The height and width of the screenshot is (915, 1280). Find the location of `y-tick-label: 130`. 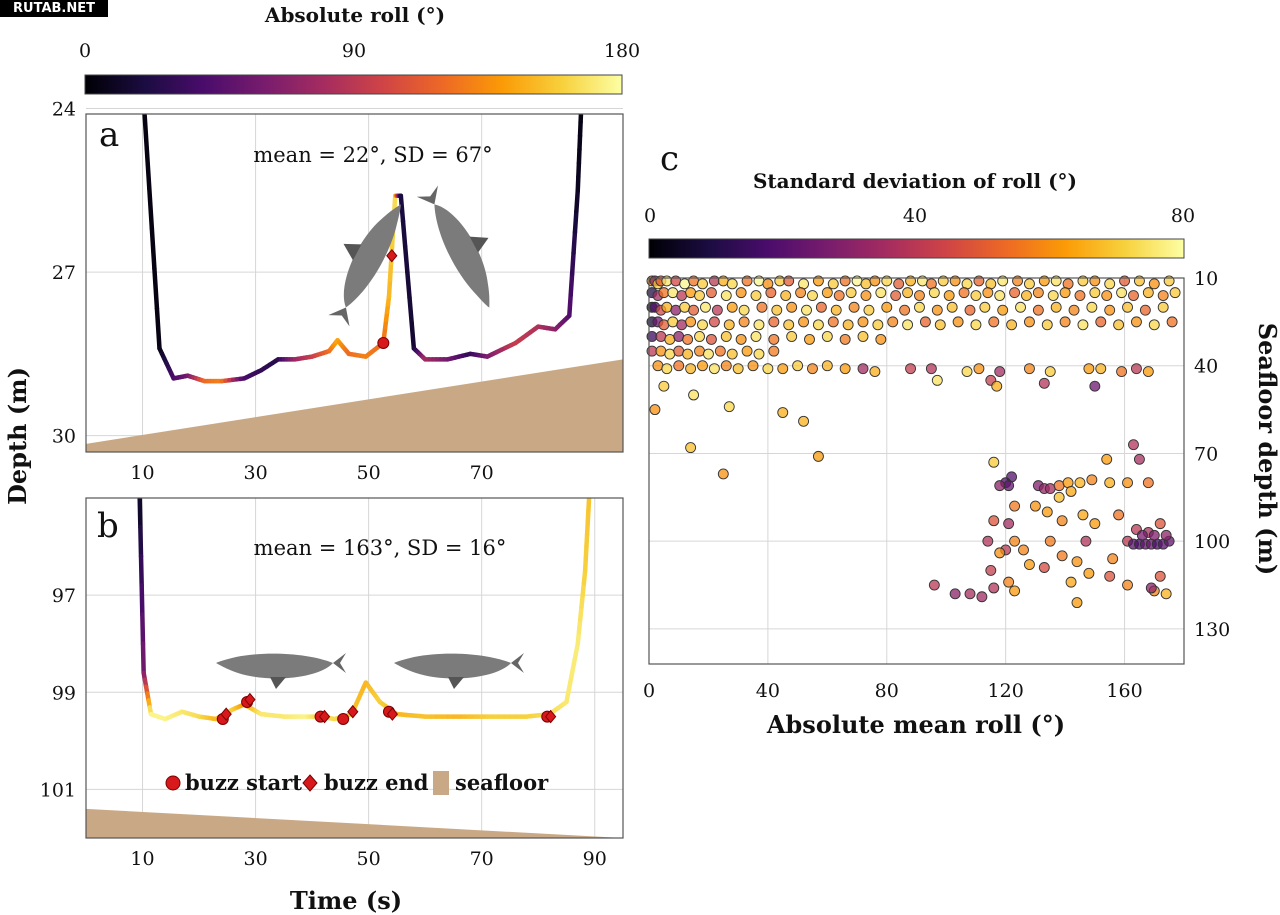

y-tick-label: 130 is located at coordinates (1212, 630).